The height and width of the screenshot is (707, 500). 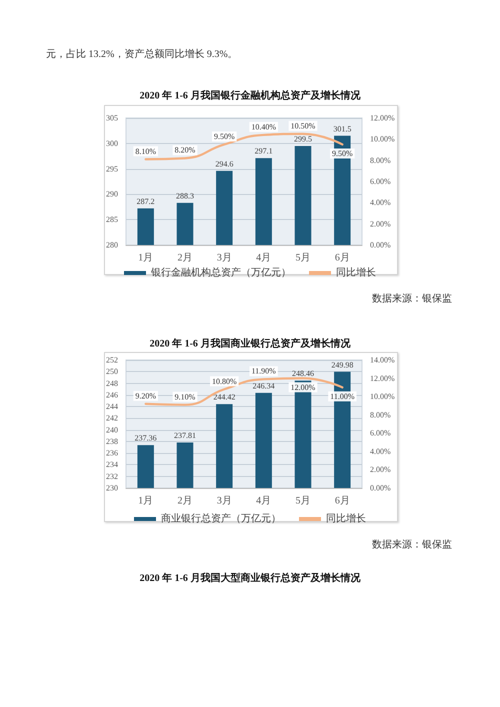 What do you see at coordinates (112, 407) in the screenshot?
I see `y-tick-label: 244` at bounding box center [112, 407].